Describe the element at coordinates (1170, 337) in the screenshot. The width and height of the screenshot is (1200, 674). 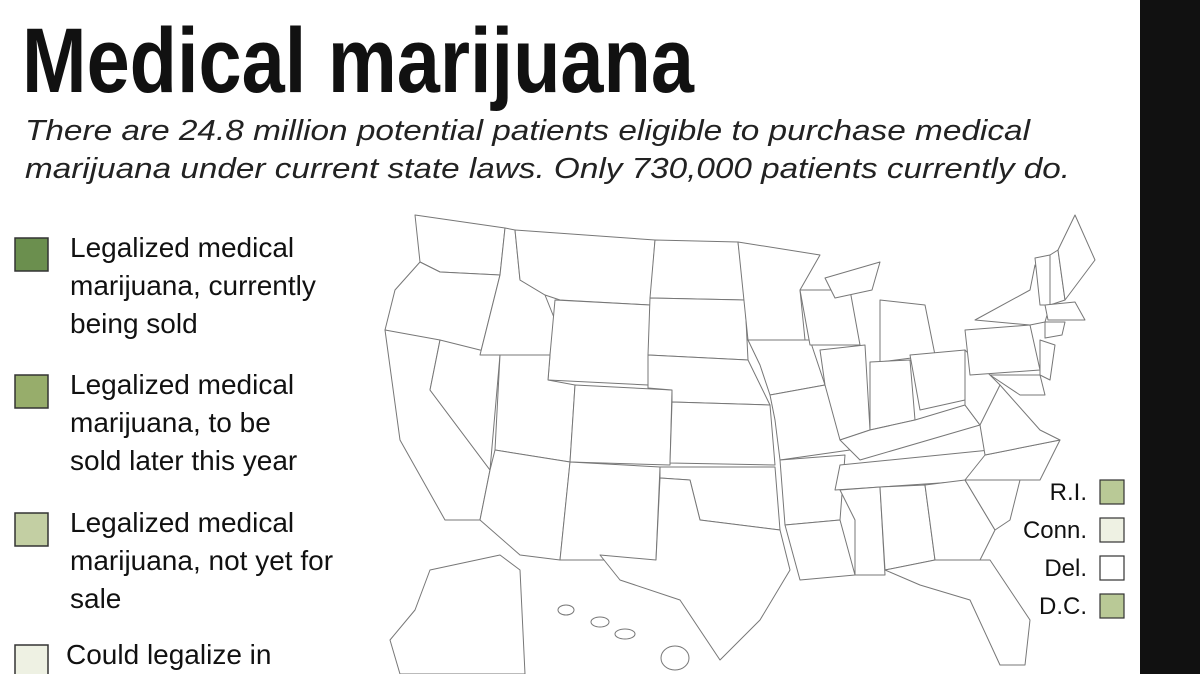
I see `side-bar` at that location.